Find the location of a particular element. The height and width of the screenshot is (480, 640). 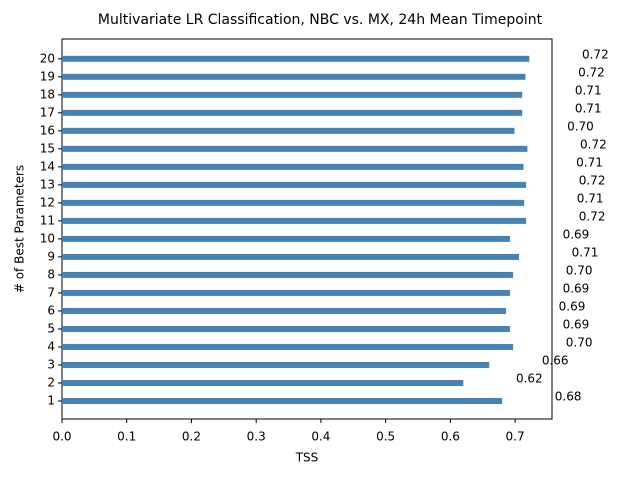

y-tick-label: 14 is located at coordinates (47, 166).